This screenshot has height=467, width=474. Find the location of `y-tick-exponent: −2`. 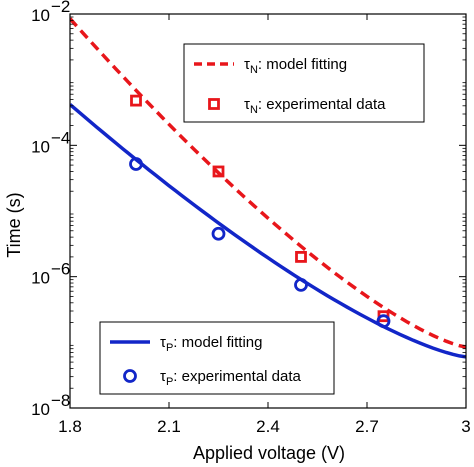

y-tick-exponent: −2 is located at coordinates (60, 8).